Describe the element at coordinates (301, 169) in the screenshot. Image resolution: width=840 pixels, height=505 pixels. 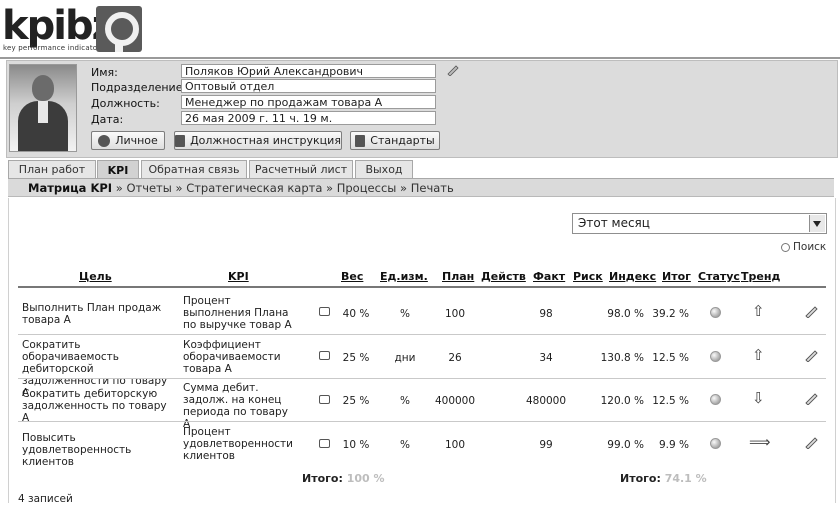
I see `tab-payslip: Расчетный лист` at that location.